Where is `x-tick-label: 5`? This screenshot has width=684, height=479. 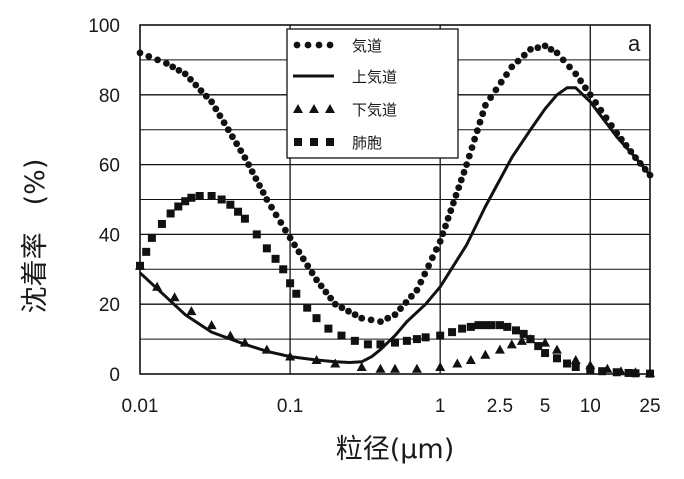 x-tick-label: 5 is located at coordinates (545, 406).